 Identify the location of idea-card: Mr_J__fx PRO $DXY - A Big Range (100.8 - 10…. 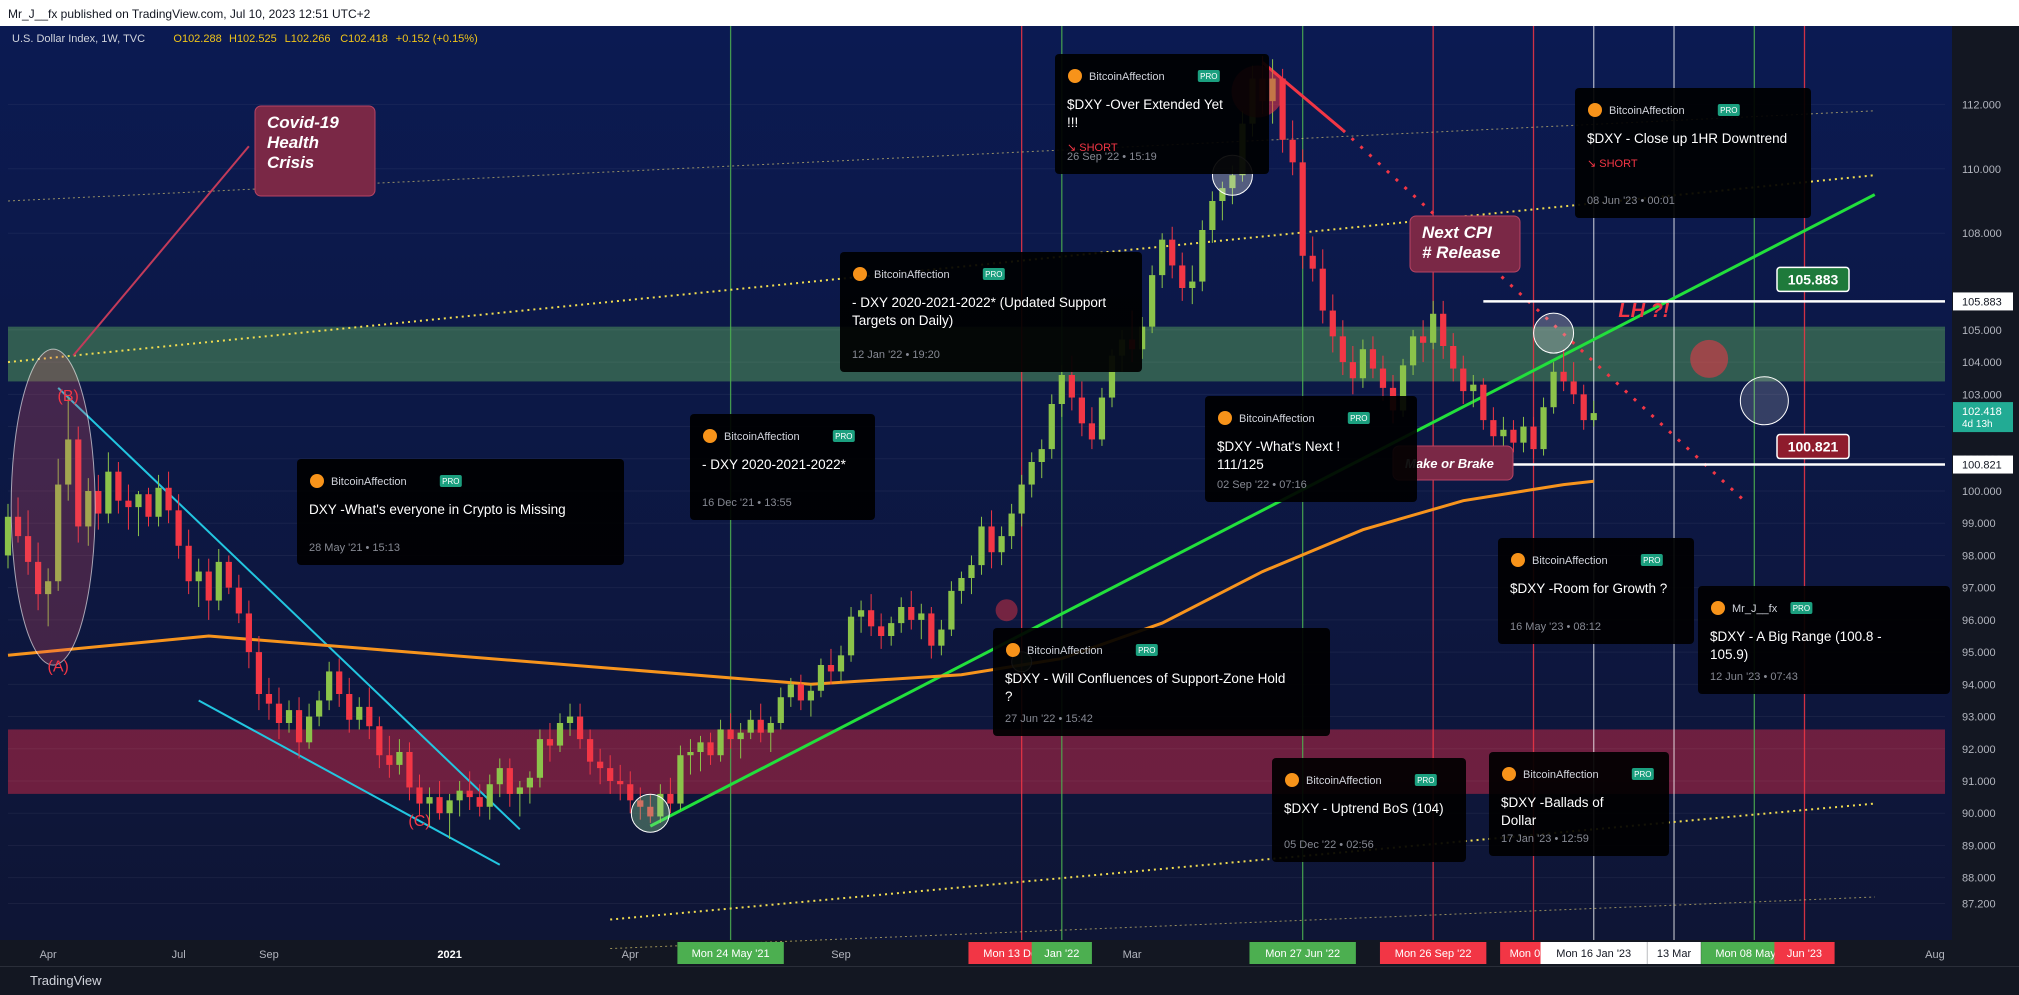
(1824, 640).